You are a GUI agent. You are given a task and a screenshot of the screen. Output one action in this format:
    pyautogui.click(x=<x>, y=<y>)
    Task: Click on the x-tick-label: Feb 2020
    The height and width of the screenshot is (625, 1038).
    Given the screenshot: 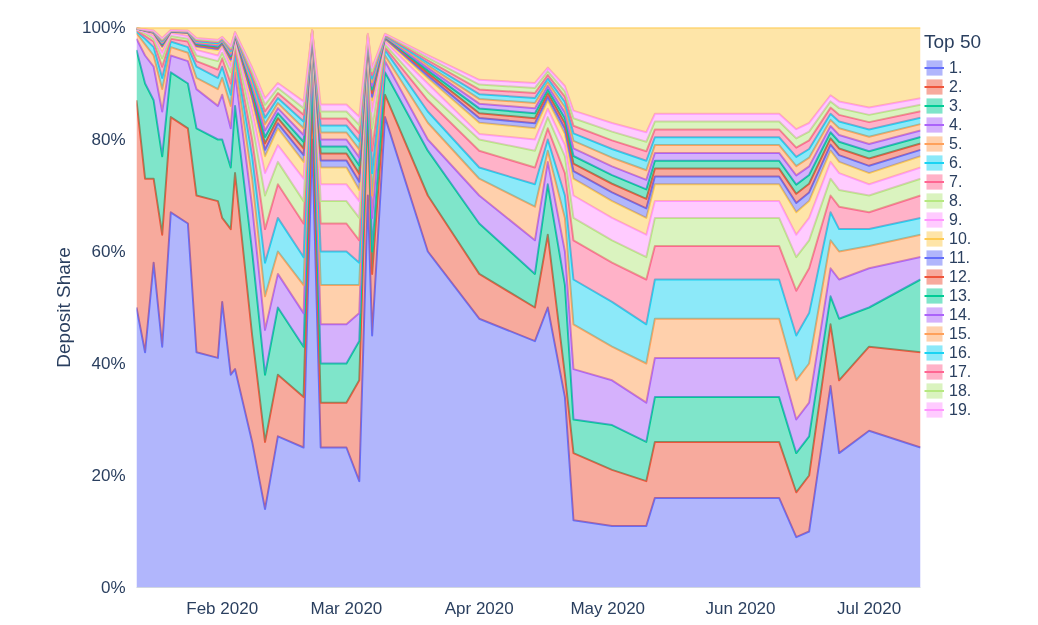 What is the action you would take?
    pyautogui.click(x=222, y=608)
    